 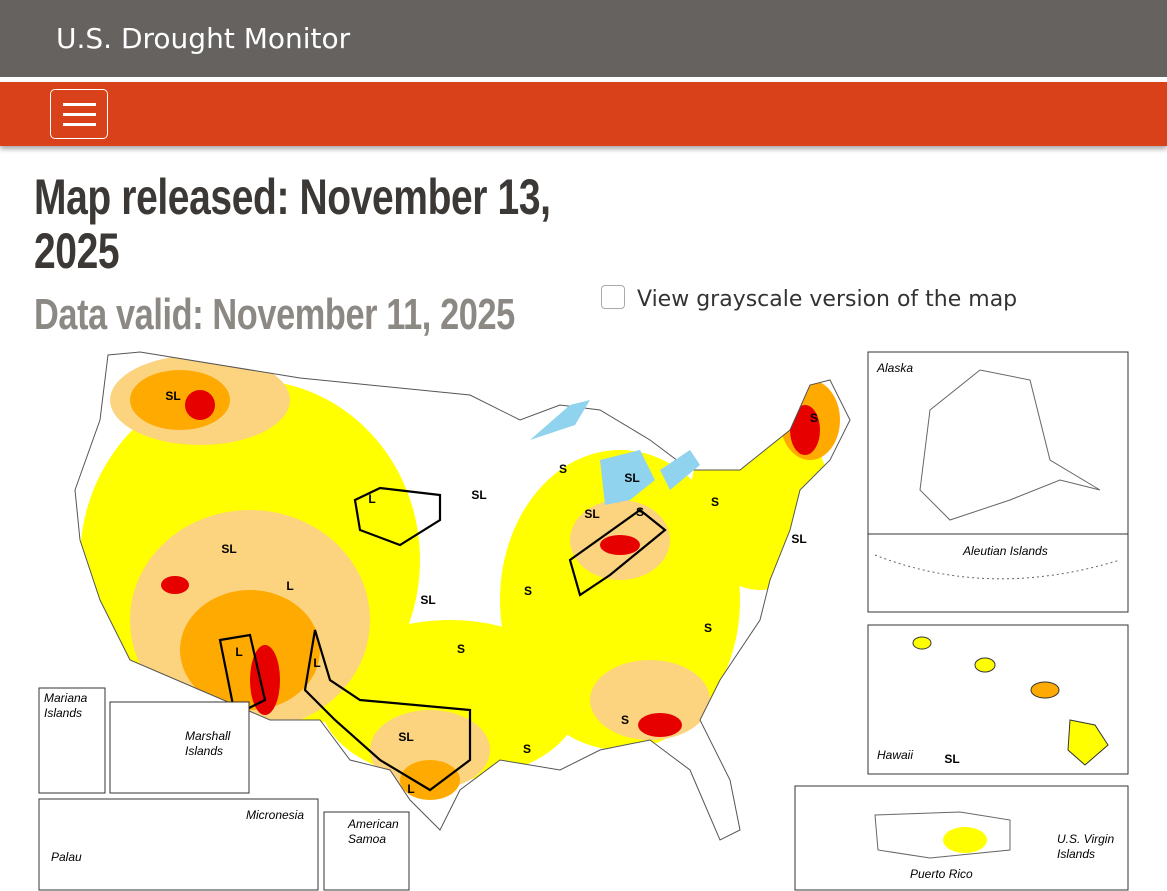 What do you see at coordinates (895, 368) in the screenshot?
I see `inset-label: Alaska` at bounding box center [895, 368].